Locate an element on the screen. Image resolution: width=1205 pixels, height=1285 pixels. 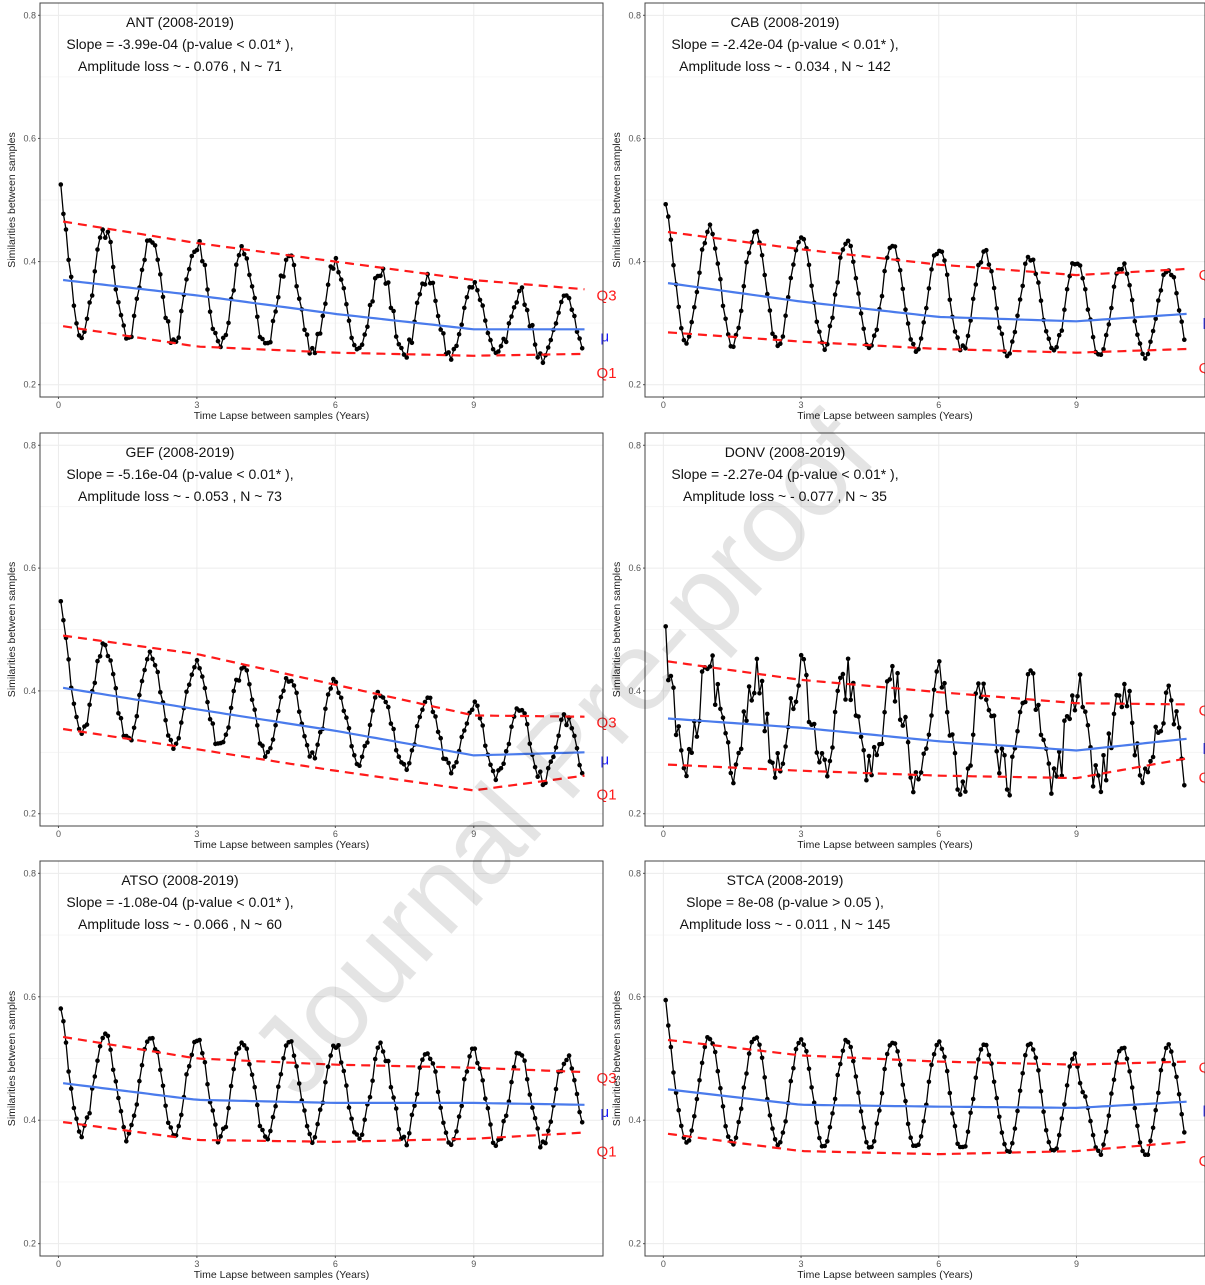
x-tick-label: 6 is located at coordinates (335, 834).